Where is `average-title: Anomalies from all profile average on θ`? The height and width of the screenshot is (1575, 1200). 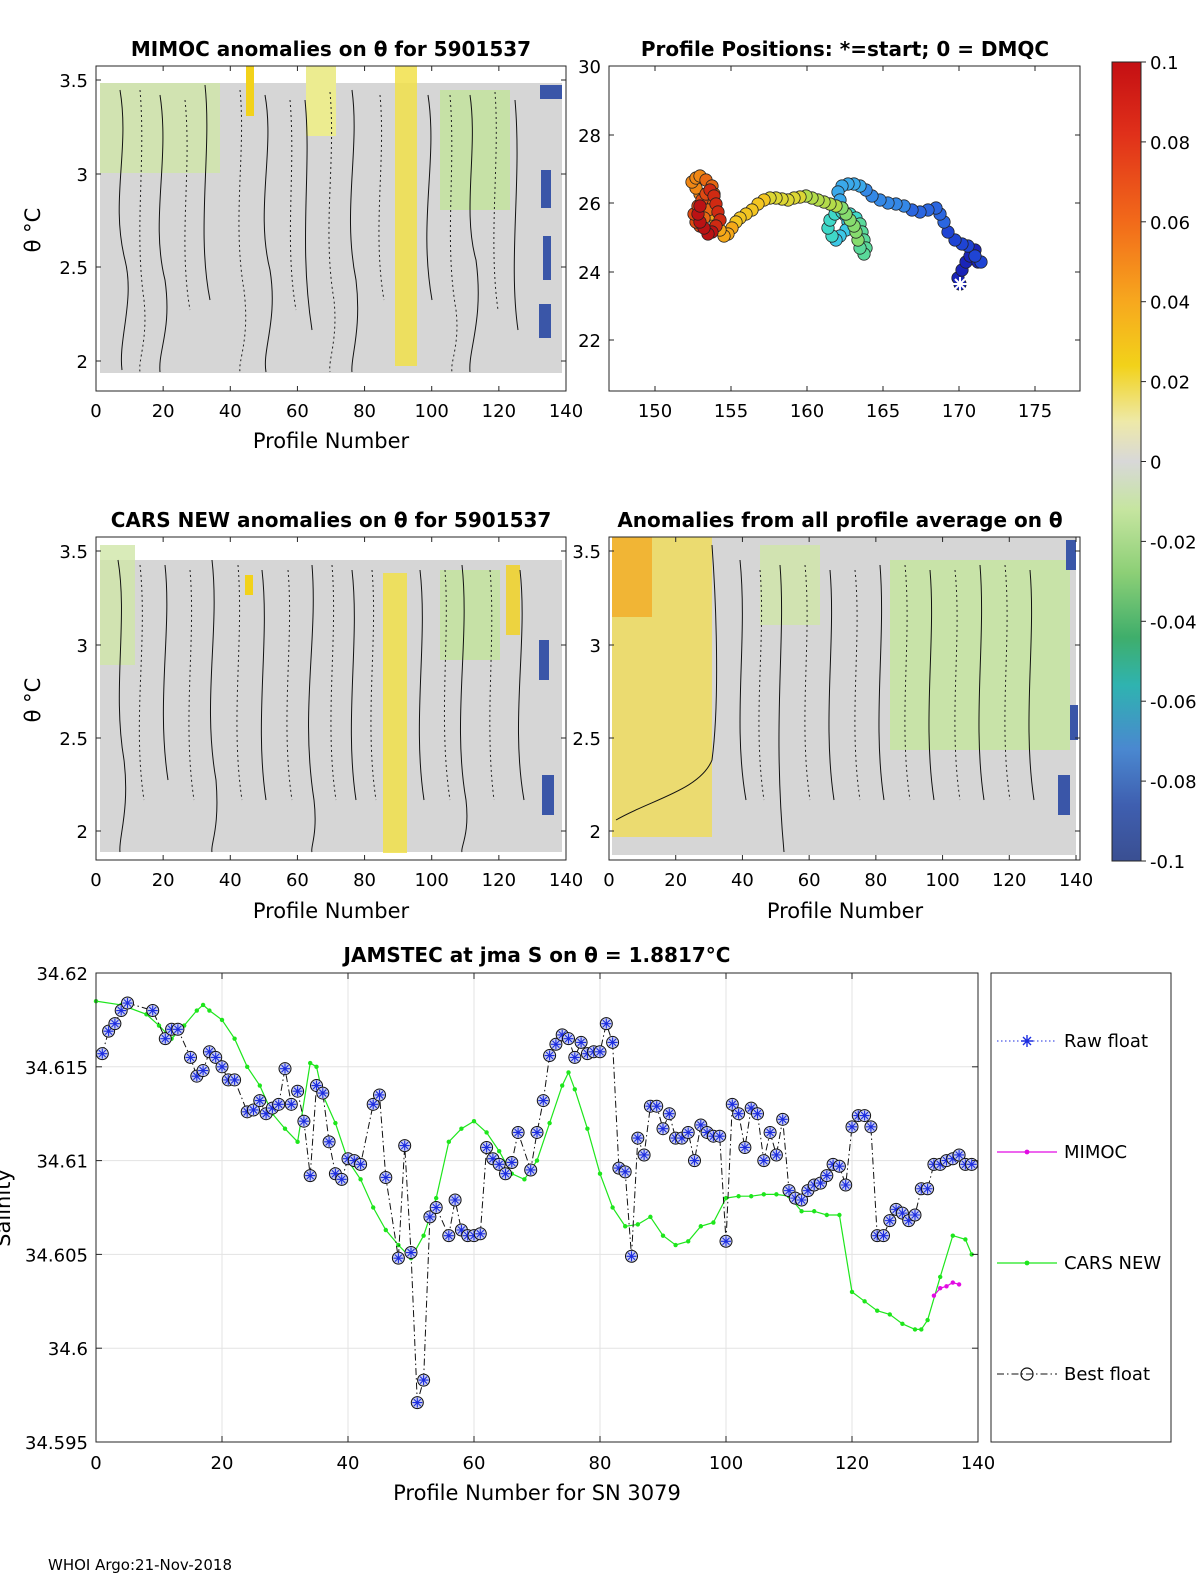 average-title: Anomalies from all profile average on θ is located at coordinates (839, 520).